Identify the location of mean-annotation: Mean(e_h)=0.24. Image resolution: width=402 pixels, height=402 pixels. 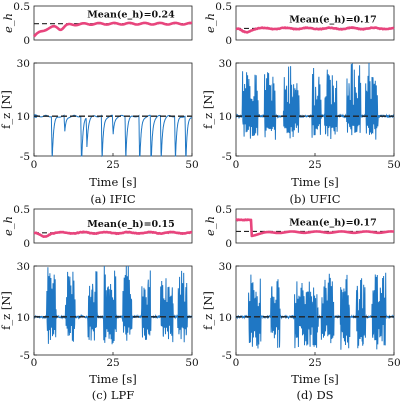
(131, 15).